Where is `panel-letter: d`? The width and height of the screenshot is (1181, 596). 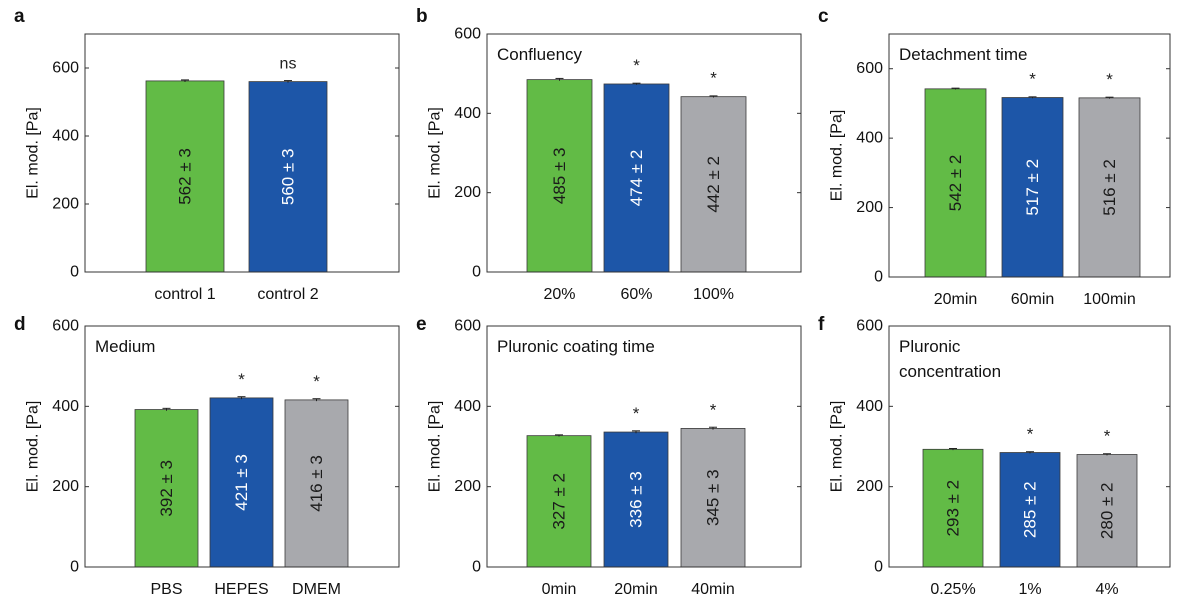 panel-letter: d is located at coordinates (20, 324).